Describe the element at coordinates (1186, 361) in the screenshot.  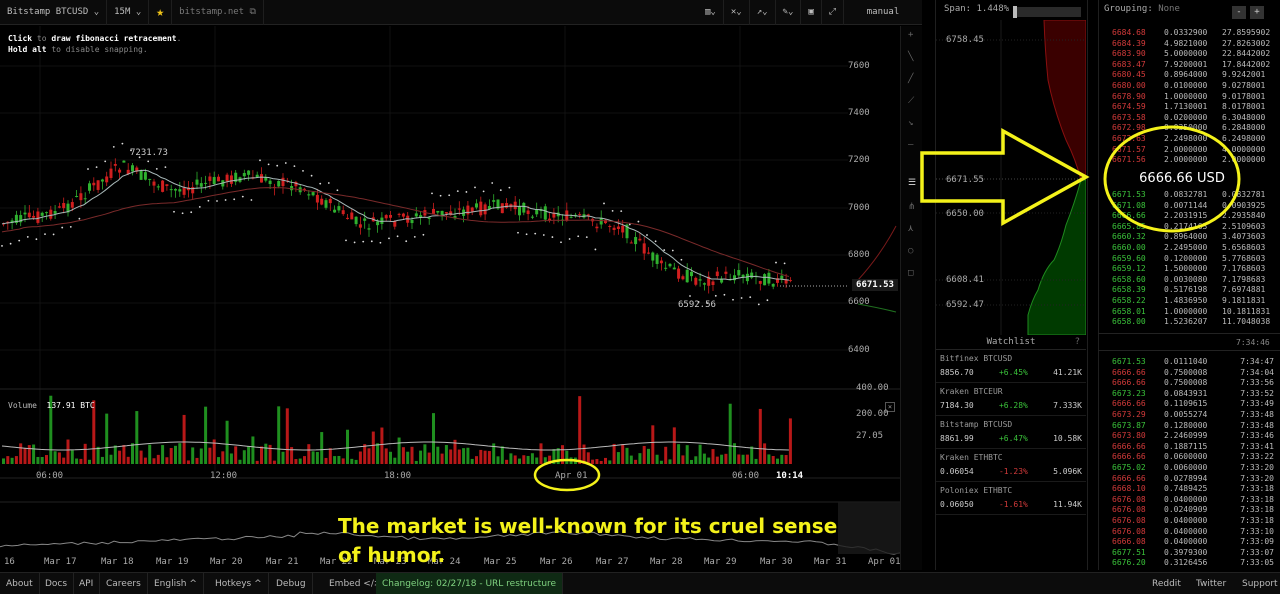
I see `trade-amount: 0.0111040` at that location.